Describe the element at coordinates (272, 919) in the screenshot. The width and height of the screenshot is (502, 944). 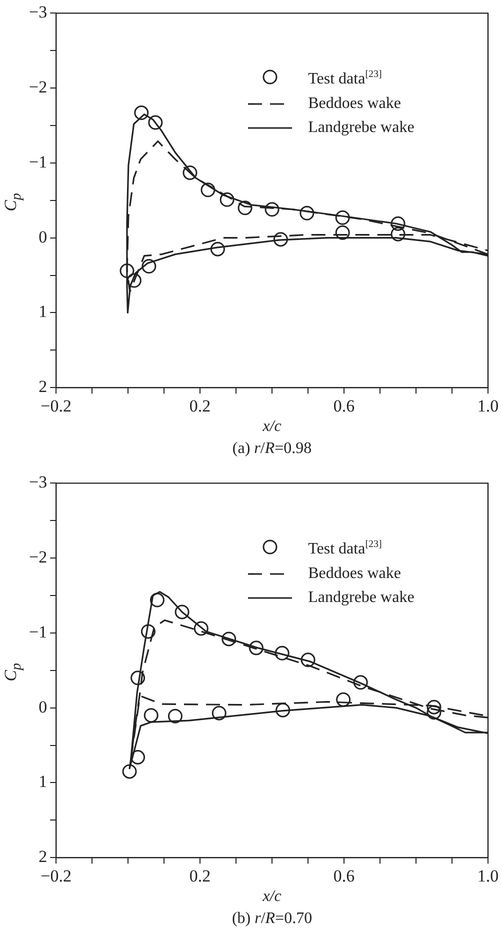
I see `text: (b) r/R=0.70` at that location.